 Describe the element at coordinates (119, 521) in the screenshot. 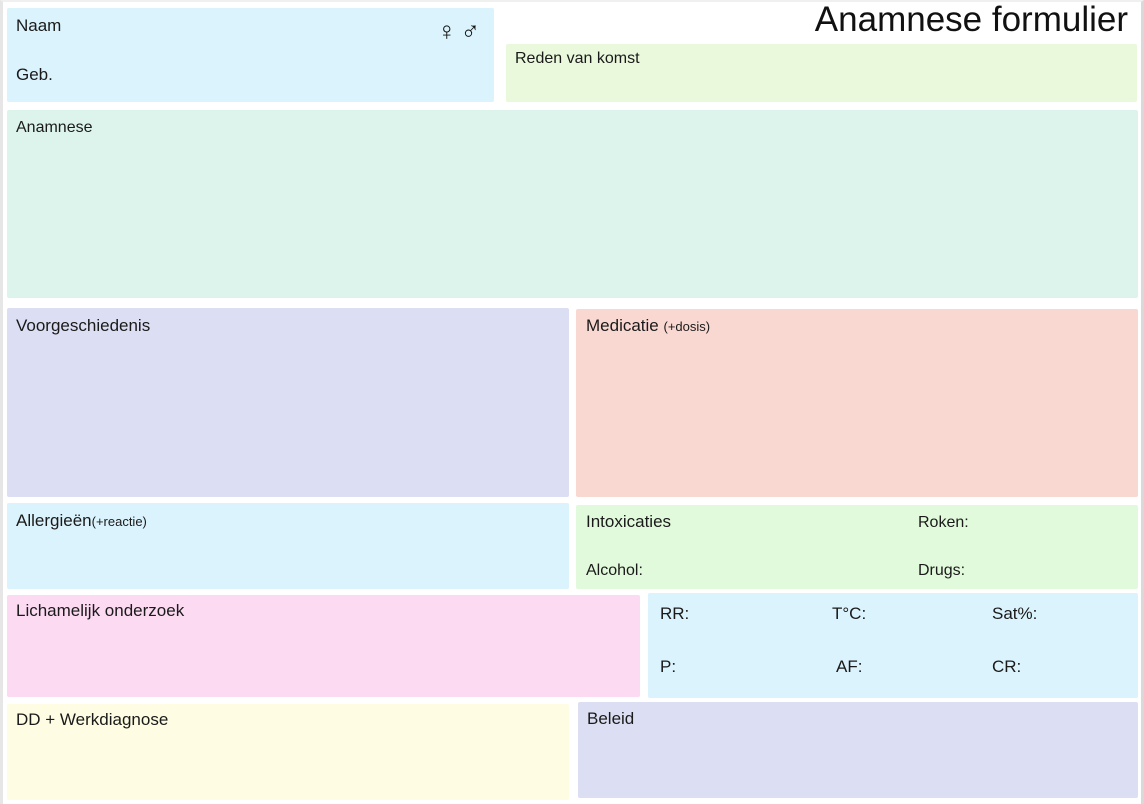

I see `allergieen-sublabel: (+reactie)` at that location.